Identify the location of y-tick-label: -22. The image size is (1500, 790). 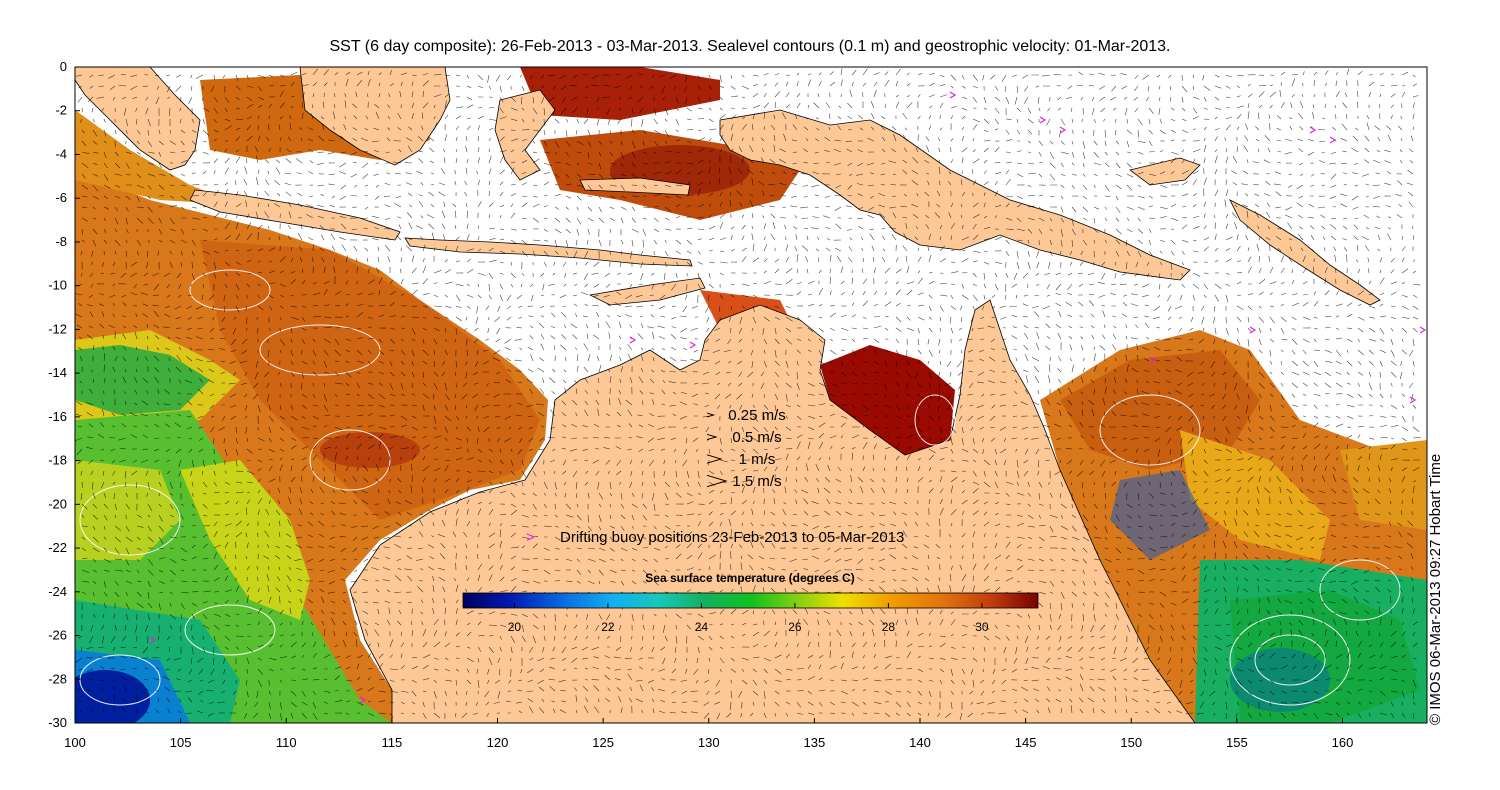
(57, 547).